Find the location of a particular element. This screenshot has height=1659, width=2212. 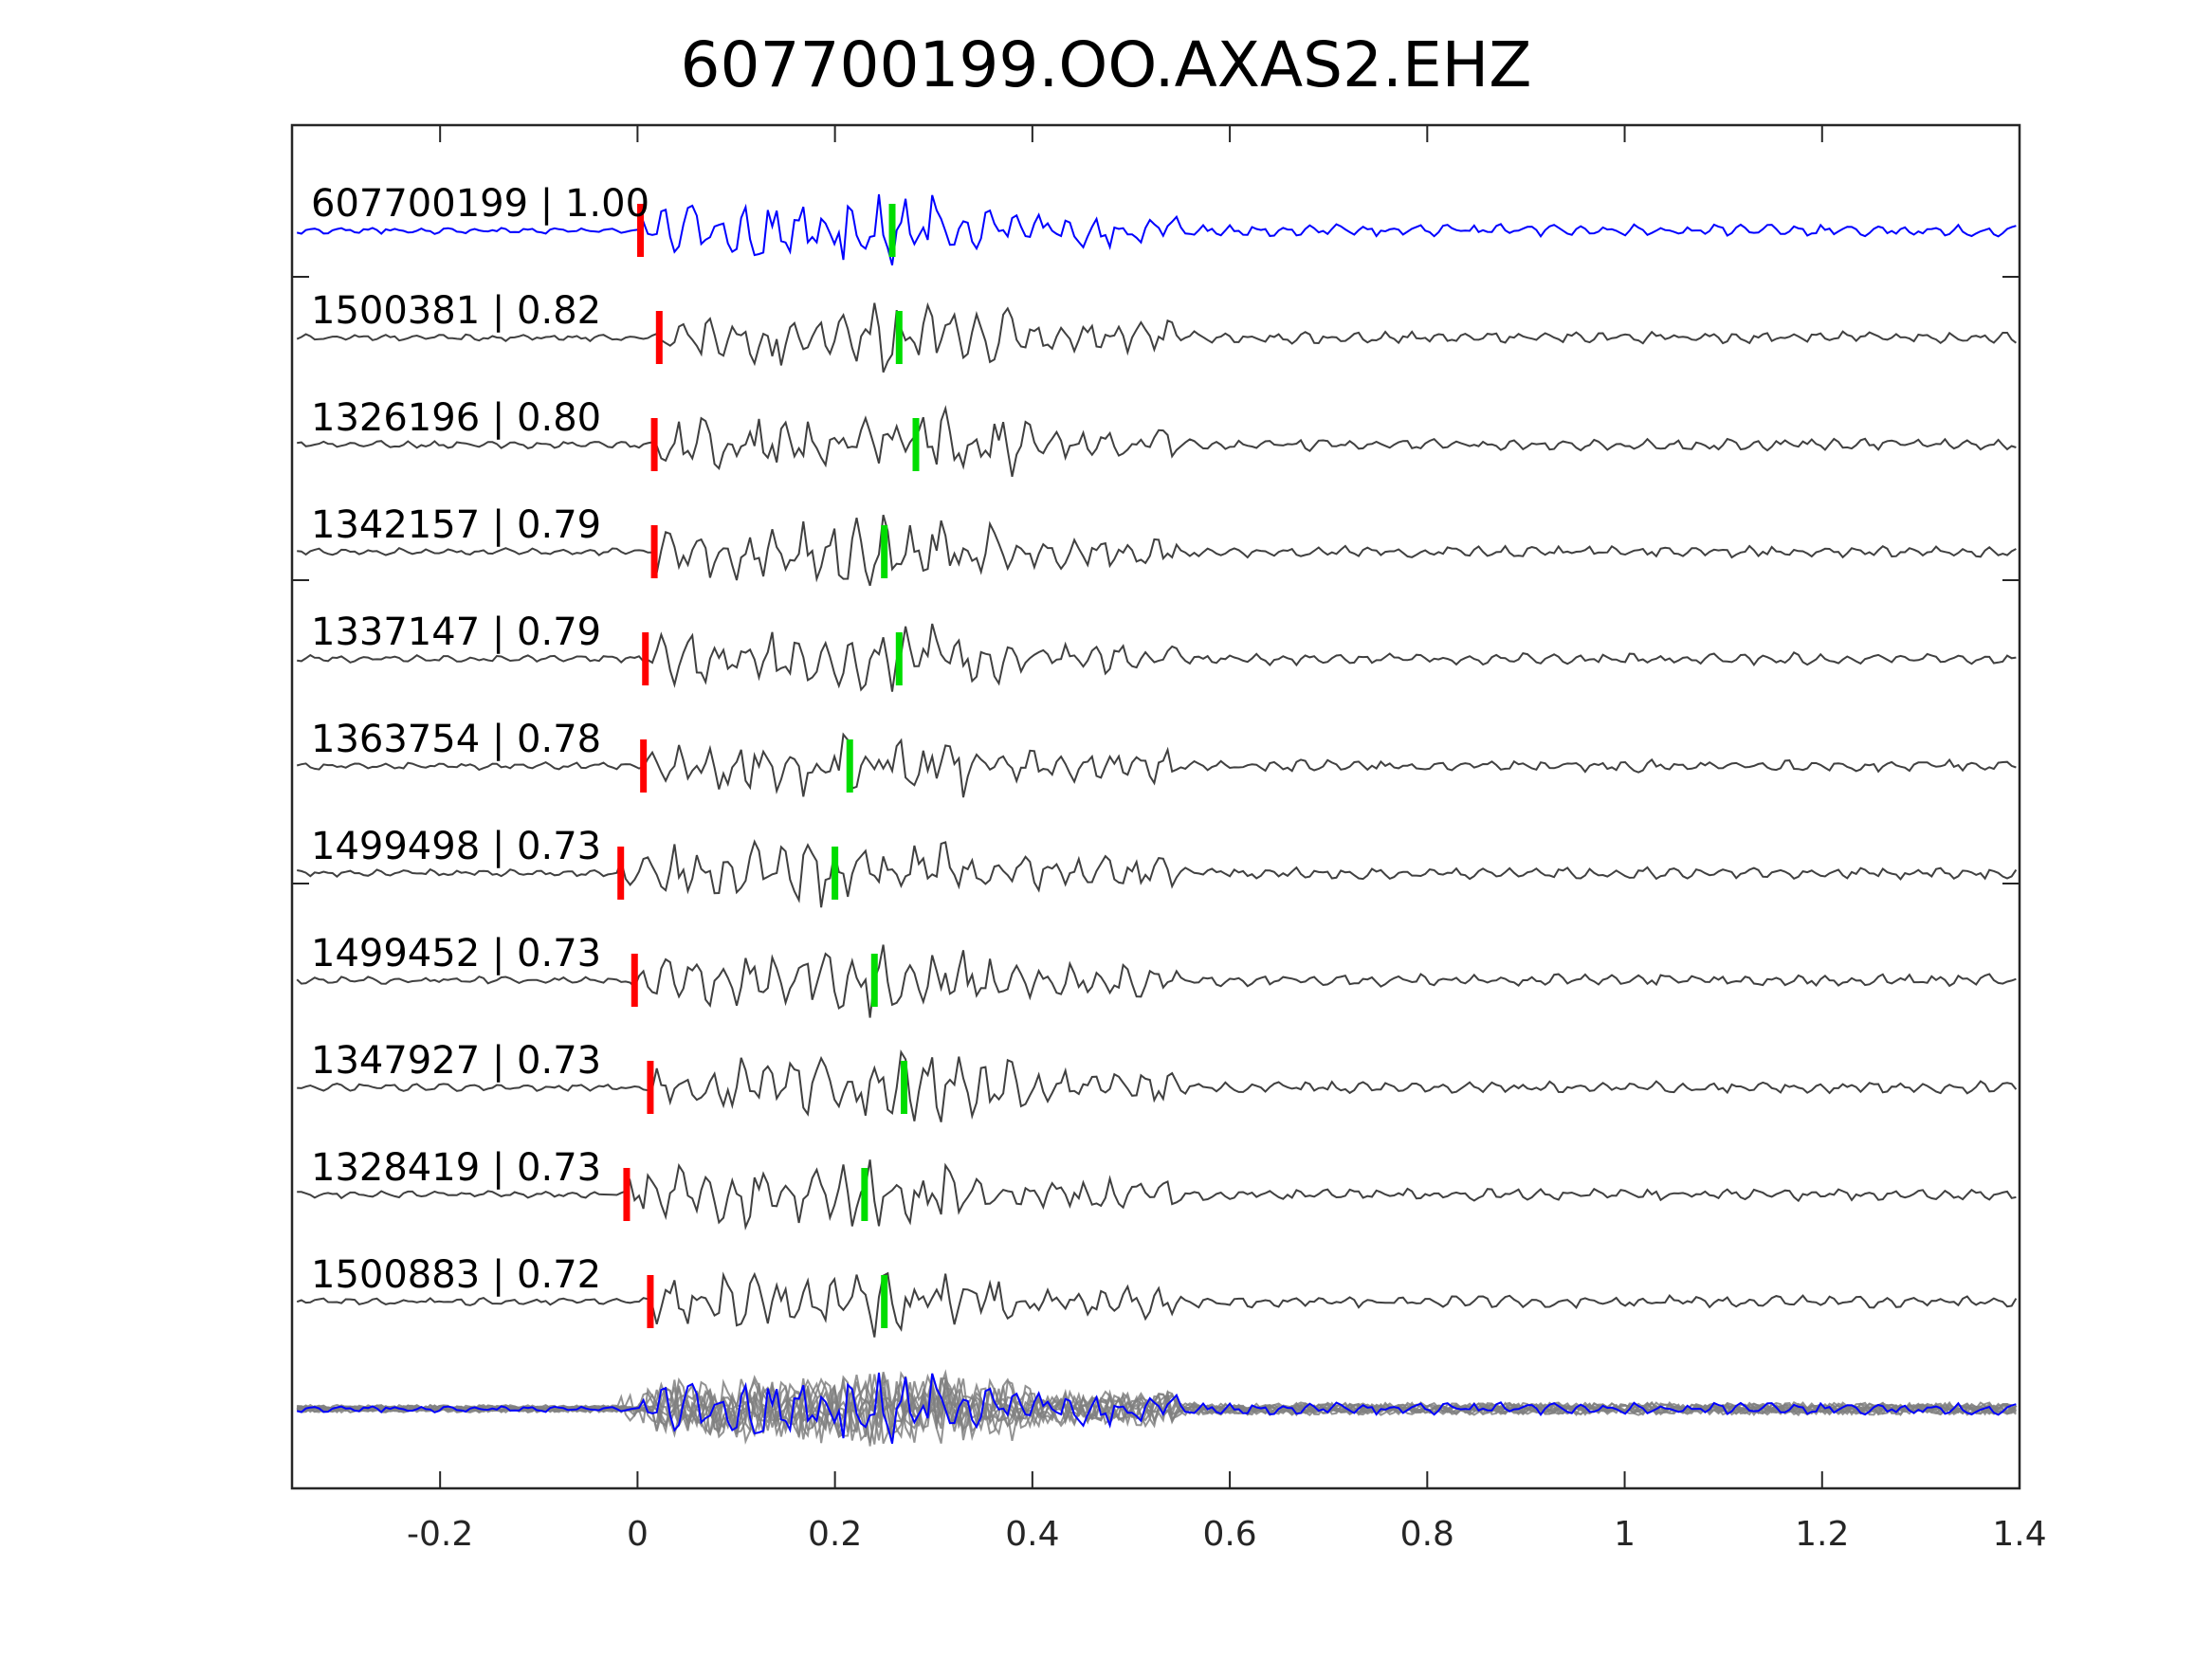

x-tick-label: 0.2 is located at coordinates (835, 1534).